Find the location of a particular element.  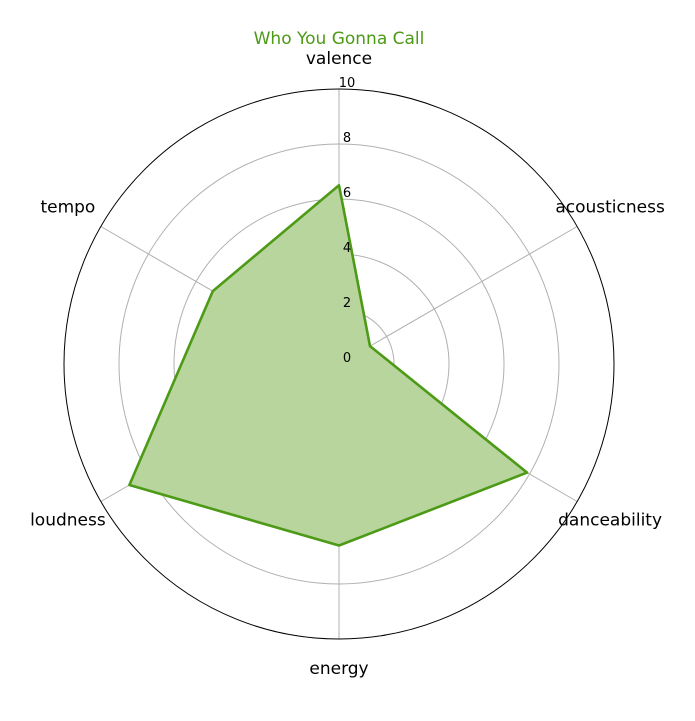

spoke-acousticness is located at coordinates (458, 295).